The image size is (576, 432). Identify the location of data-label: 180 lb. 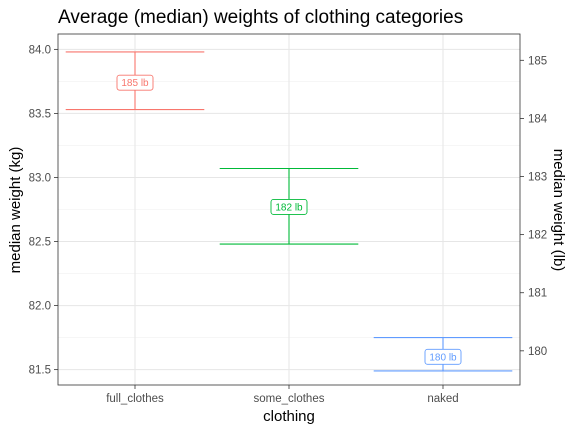
(443, 357).